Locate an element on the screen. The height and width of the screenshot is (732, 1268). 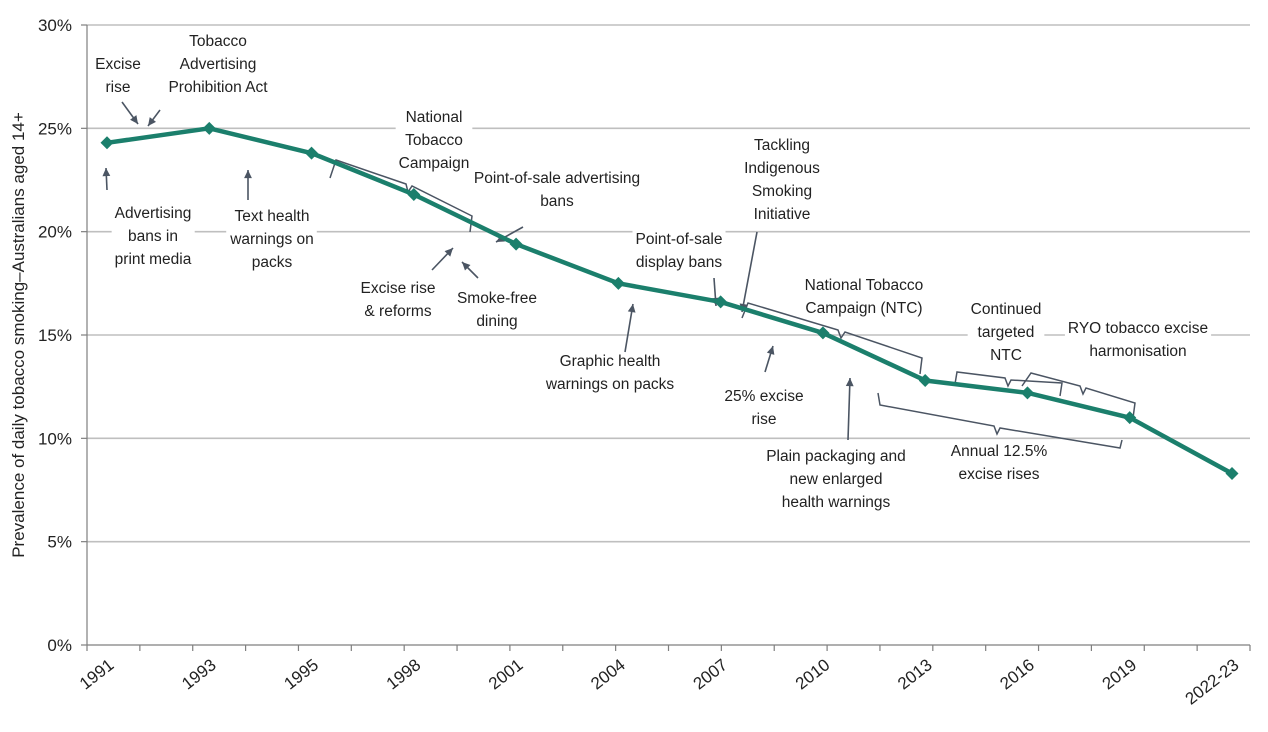
annotation-label: Advertising bans in print media is located at coordinates (153, 236).